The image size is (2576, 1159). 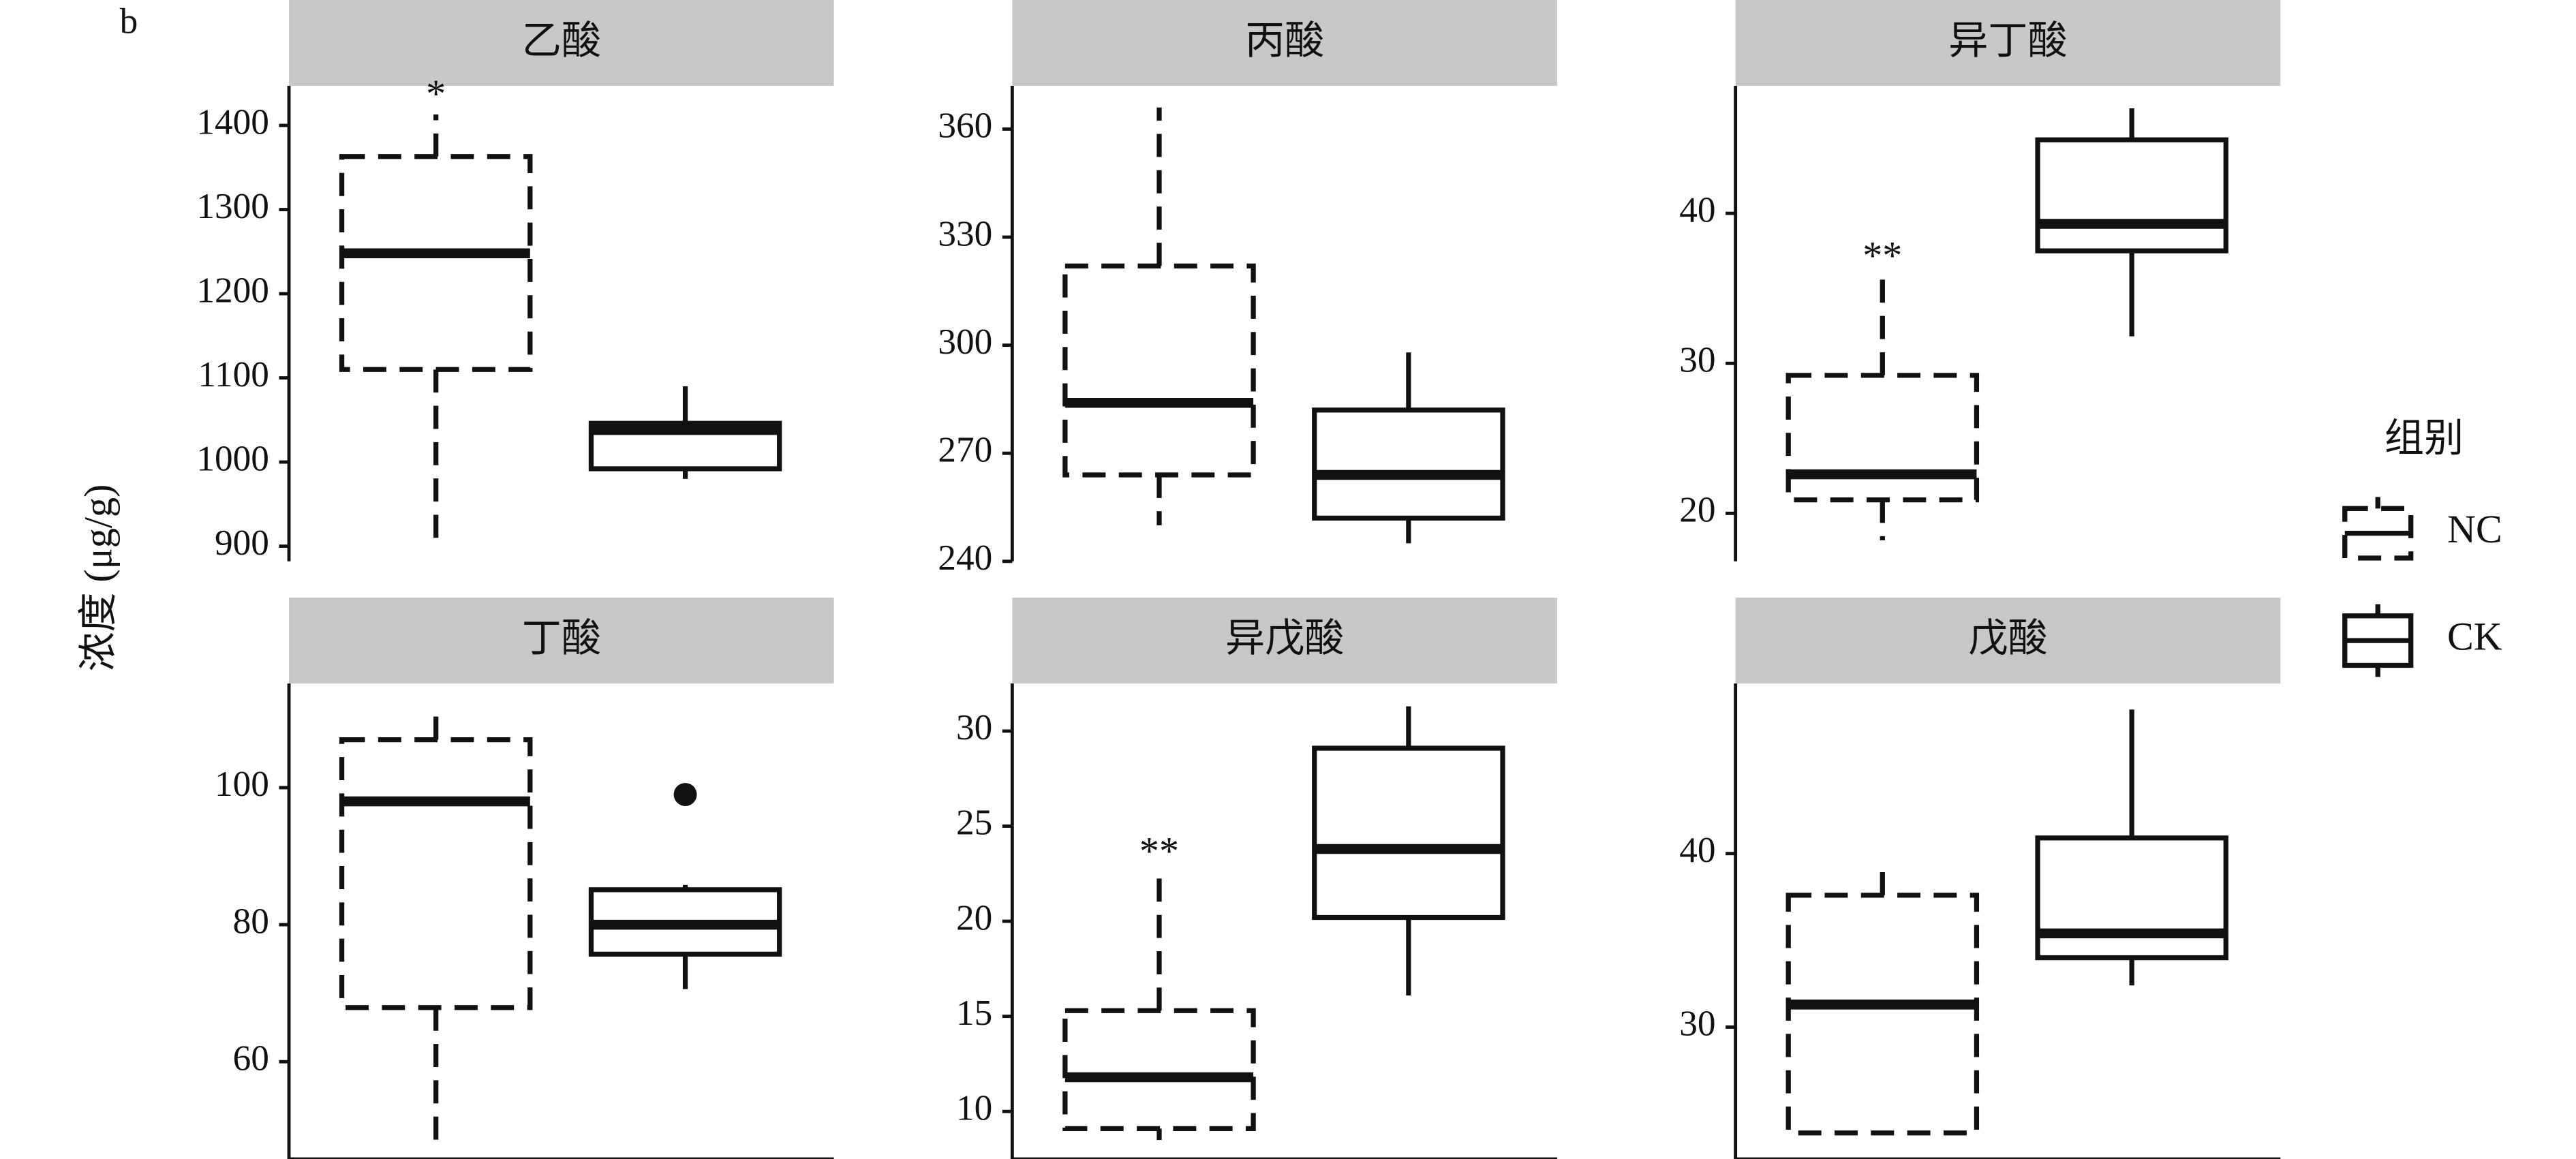 What do you see at coordinates (251, 921) in the screenshot?
I see `y-tick-label: 80` at bounding box center [251, 921].